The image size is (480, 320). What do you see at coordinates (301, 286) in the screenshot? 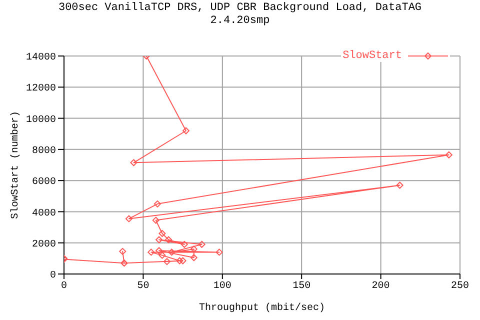
I see `x-tick-label: 150` at bounding box center [301, 286].